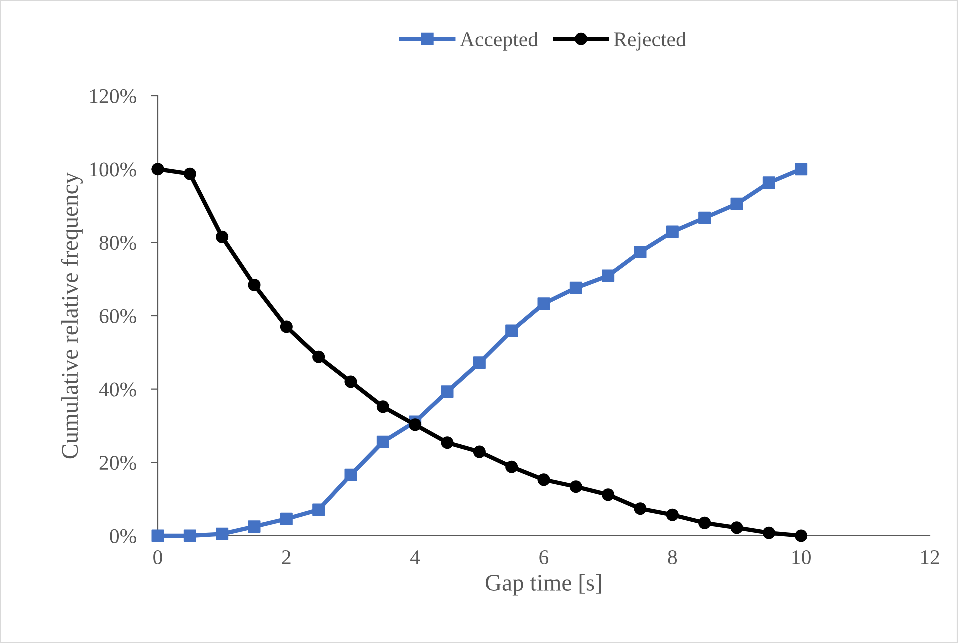  I want to click on legend-label: Accepted, so click(499, 41).